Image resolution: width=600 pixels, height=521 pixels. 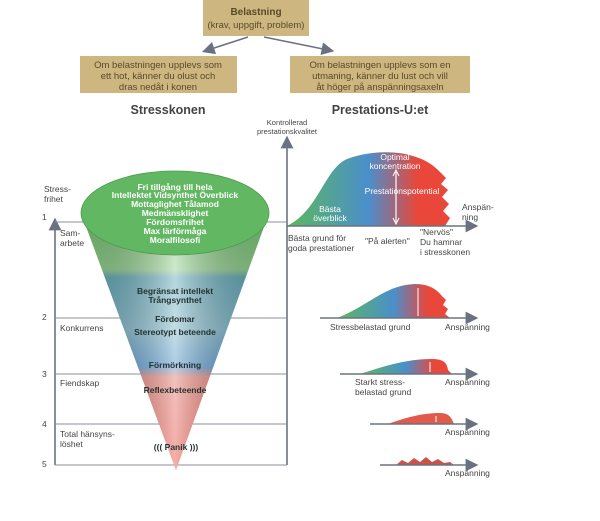 What do you see at coordinates (387, 241) in the screenshot?
I see `svg-text: "På alerten"` at bounding box center [387, 241].